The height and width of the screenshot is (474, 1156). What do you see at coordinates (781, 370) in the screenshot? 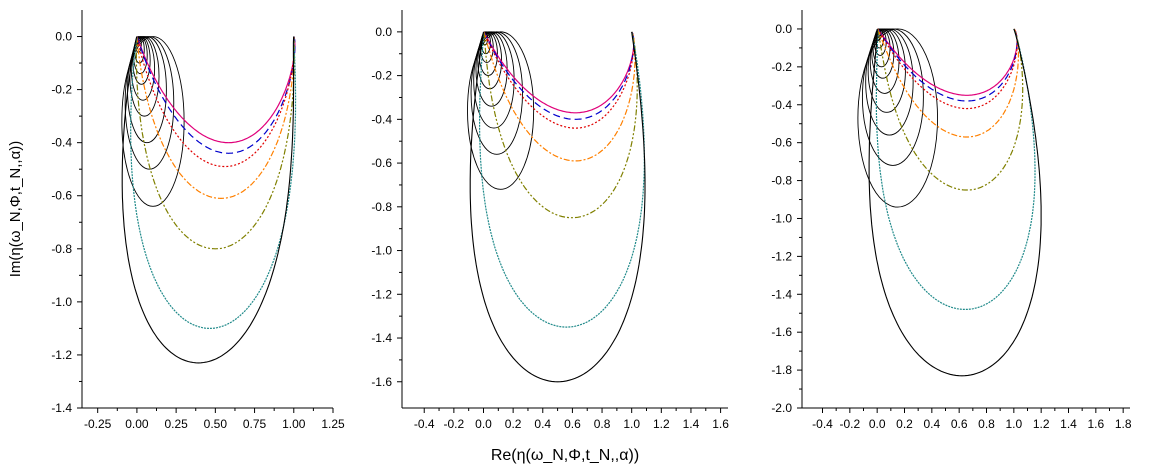
I see `y-tick-label: -1.8` at bounding box center [781, 370].